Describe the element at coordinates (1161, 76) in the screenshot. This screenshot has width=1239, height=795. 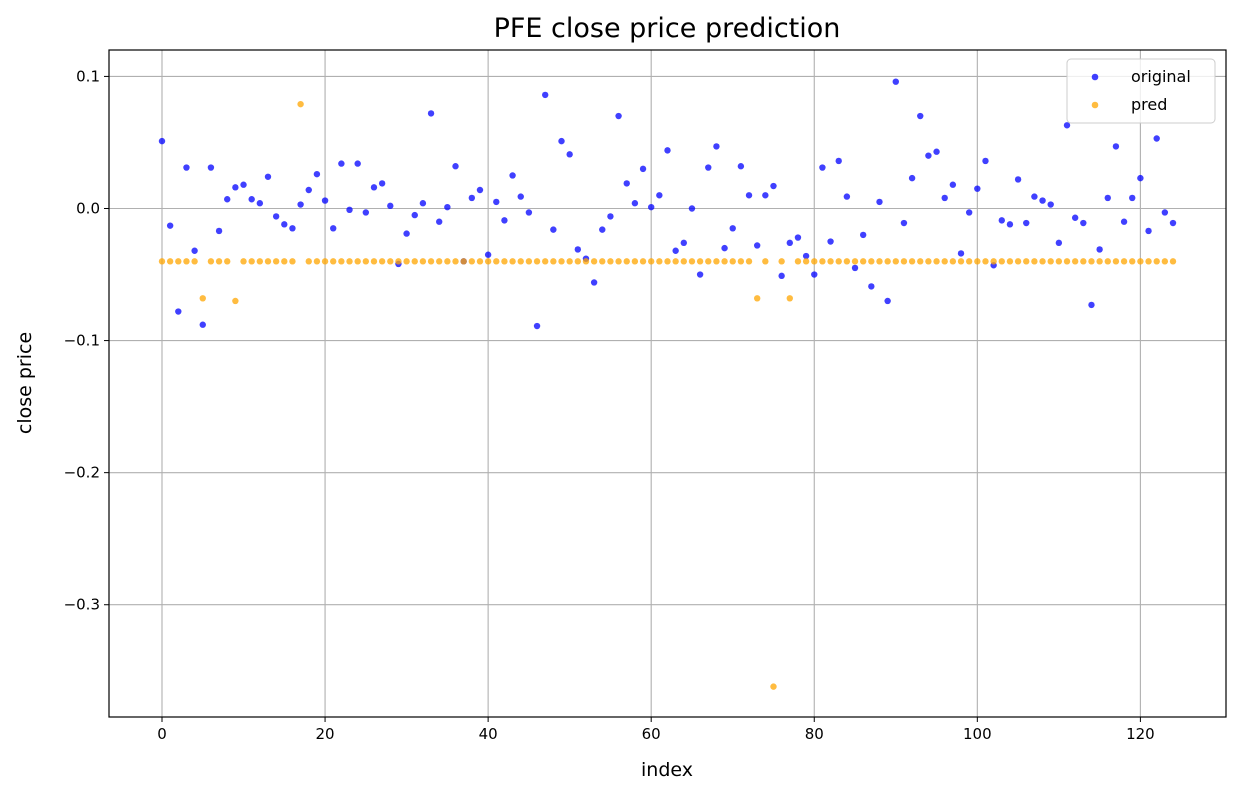
I see `legend-label-original: original` at that location.